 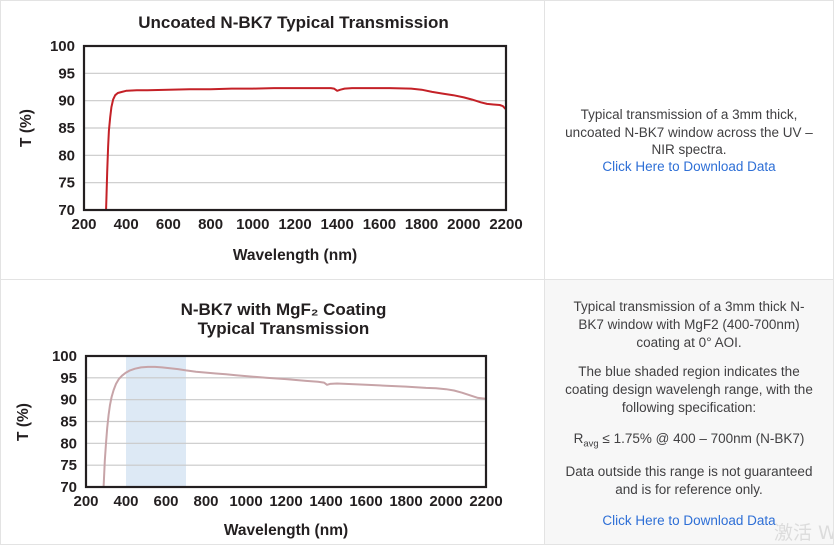 I want to click on uncoated-download-link: Click Here to Download Data, so click(x=689, y=167).